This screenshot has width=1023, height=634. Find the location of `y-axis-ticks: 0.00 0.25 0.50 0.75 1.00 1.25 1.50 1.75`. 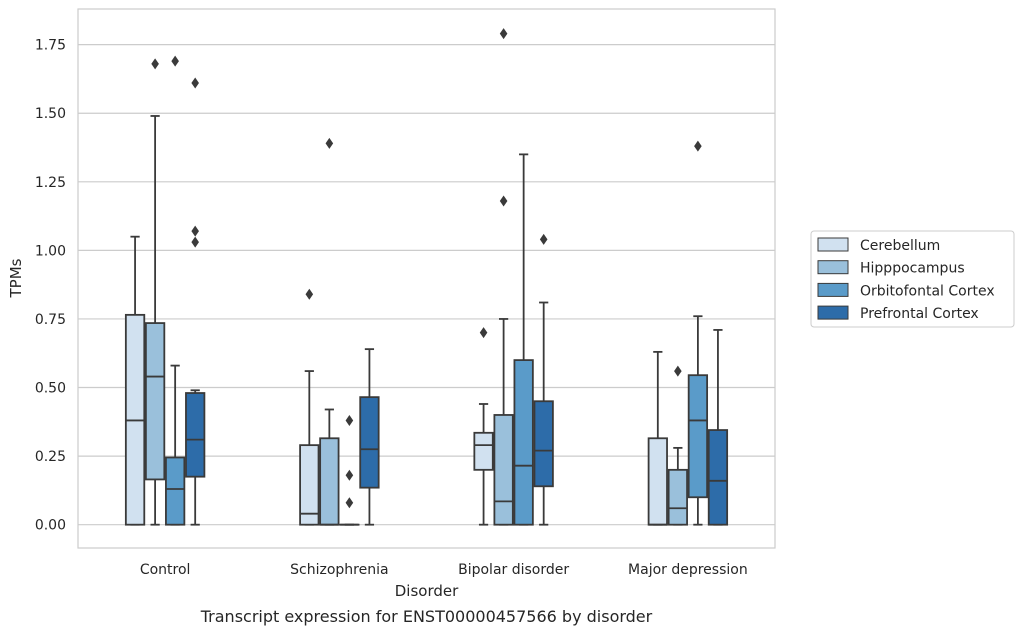

y-axis-ticks: 0.00 0.25 0.50 0.75 1.00 1.25 1.50 1.75 is located at coordinates (50, 286).